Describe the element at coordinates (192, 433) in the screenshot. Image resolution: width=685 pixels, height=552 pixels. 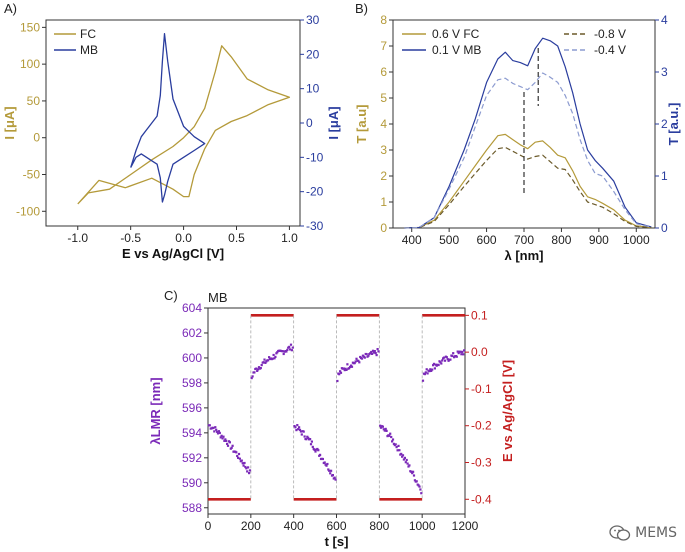
I see `y-left-tick-label: 594` at that location.